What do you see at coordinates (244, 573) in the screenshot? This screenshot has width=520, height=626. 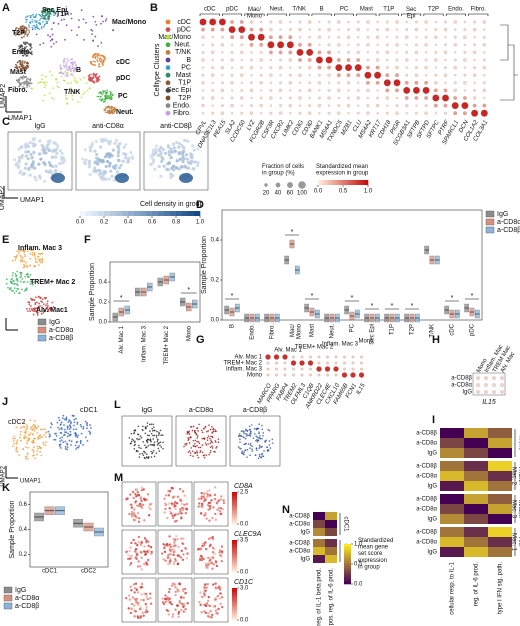 I see `colorbar-label: 0.0` at bounding box center [244, 573].